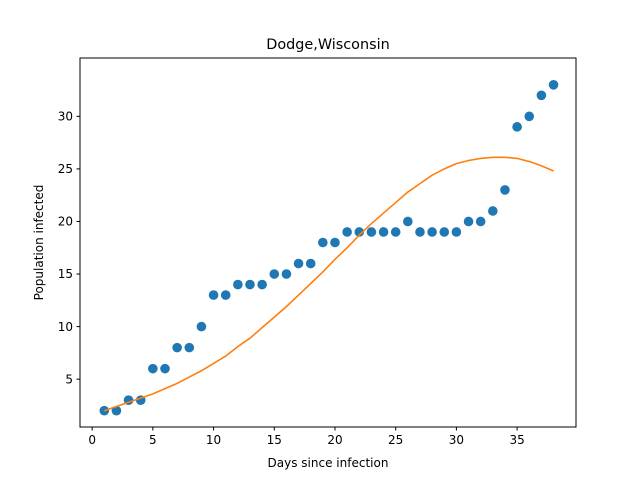 The width and height of the screenshot is (640, 480). What do you see at coordinates (92, 440) in the screenshot?
I see `x-tick-label: 0` at bounding box center [92, 440].